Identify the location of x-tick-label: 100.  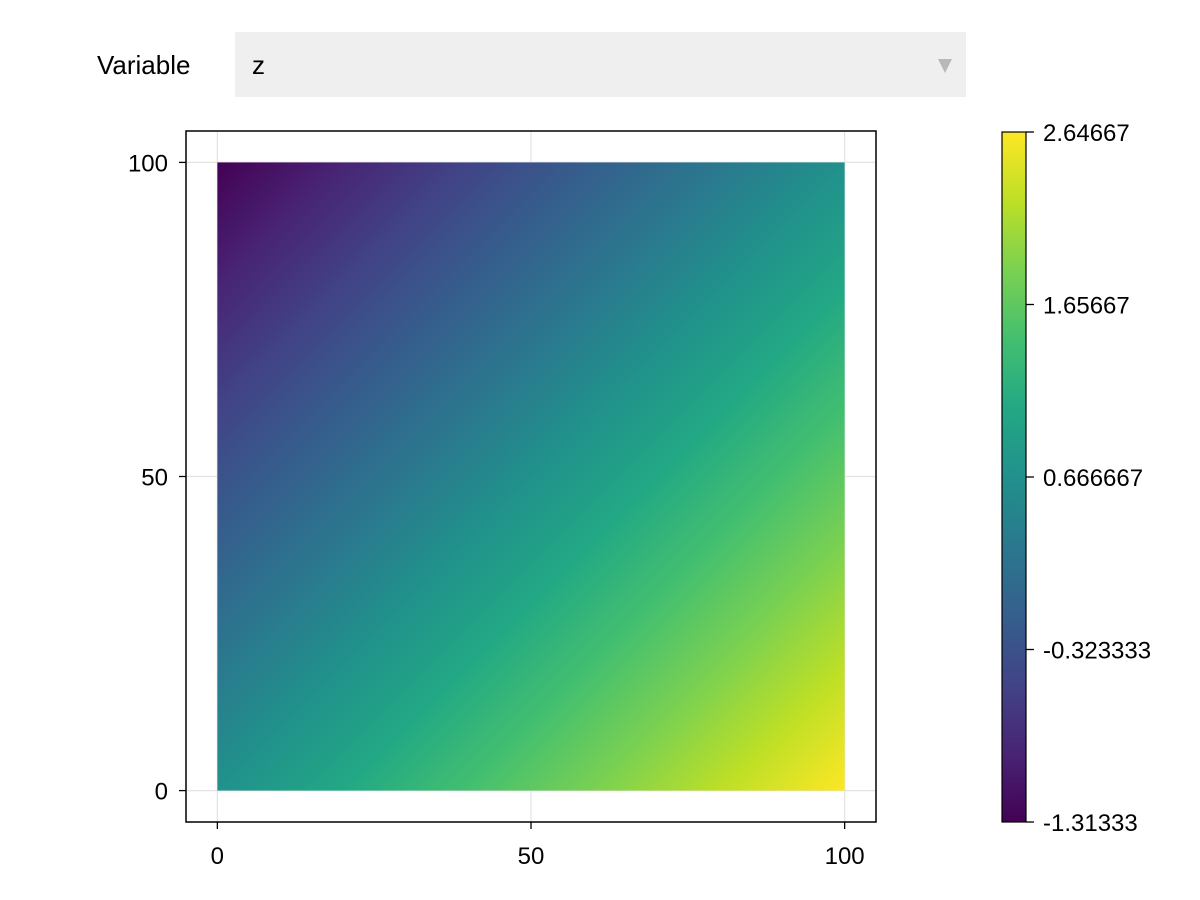
(845, 856).